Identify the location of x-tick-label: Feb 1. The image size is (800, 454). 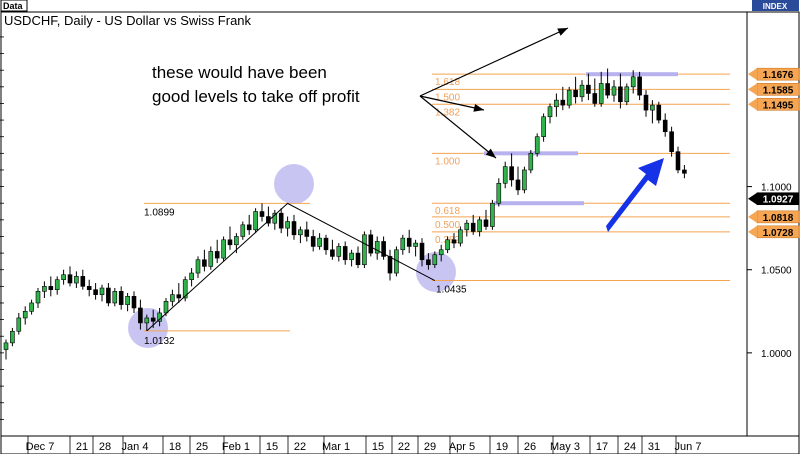
(236, 447).